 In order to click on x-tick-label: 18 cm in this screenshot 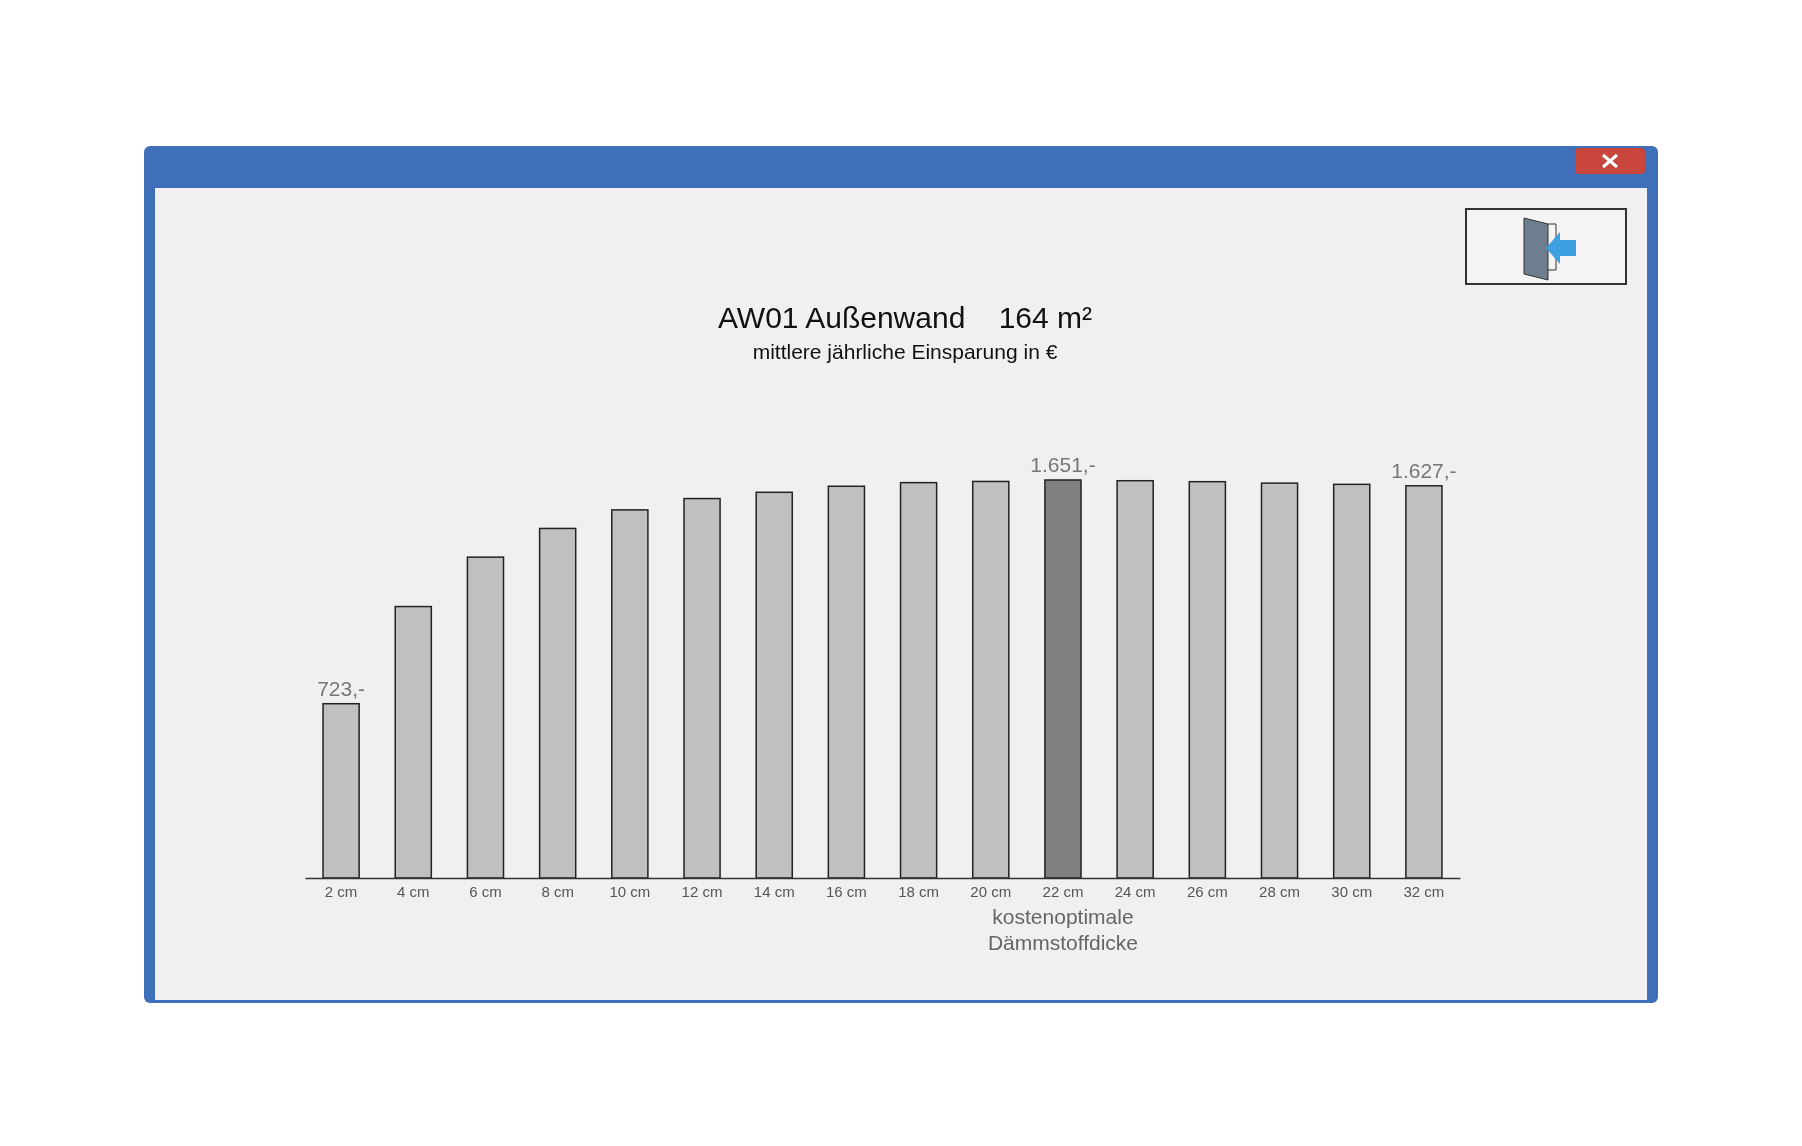, I will do `click(919, 891)`.